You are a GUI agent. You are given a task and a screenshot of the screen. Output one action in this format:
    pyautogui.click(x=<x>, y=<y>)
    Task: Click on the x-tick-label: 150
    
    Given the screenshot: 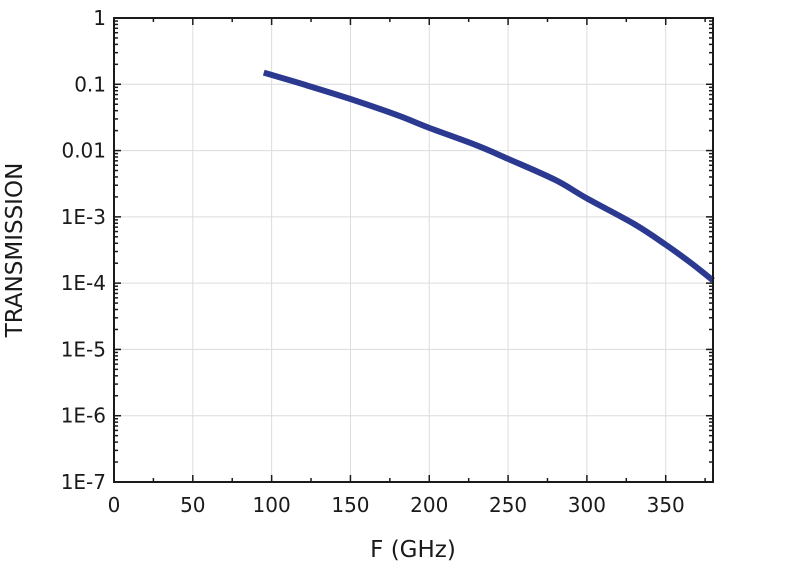 What is the action you would take?
    pyautogui.click(x=350, y=505)
    